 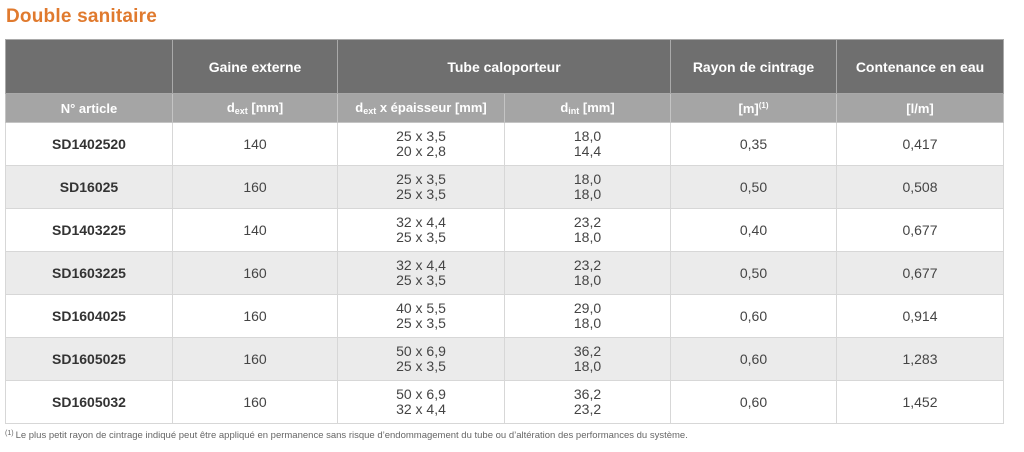 I want to click on header-rayon-unit: [m](1), so click(x=753, y=108).